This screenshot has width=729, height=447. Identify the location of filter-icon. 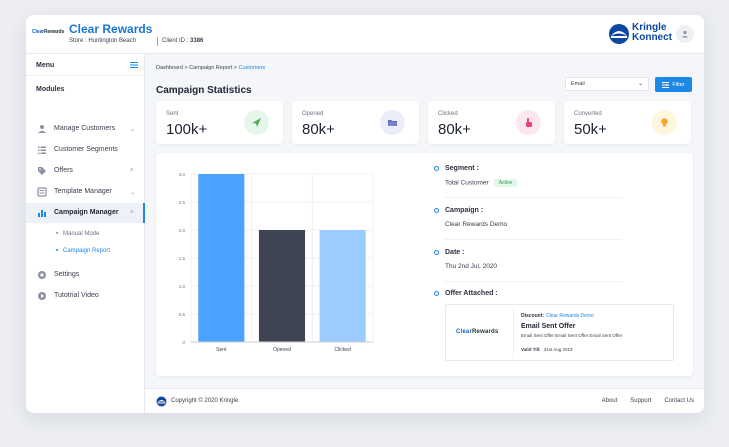
(666, 84).